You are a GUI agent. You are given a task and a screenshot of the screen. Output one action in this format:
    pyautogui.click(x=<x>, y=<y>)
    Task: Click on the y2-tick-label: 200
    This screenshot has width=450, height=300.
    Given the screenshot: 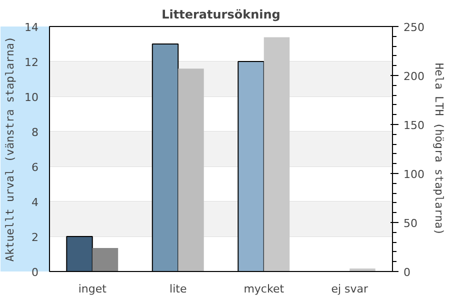 What is the action you would take?
    pyautogui.click(x=414, y=76)
    